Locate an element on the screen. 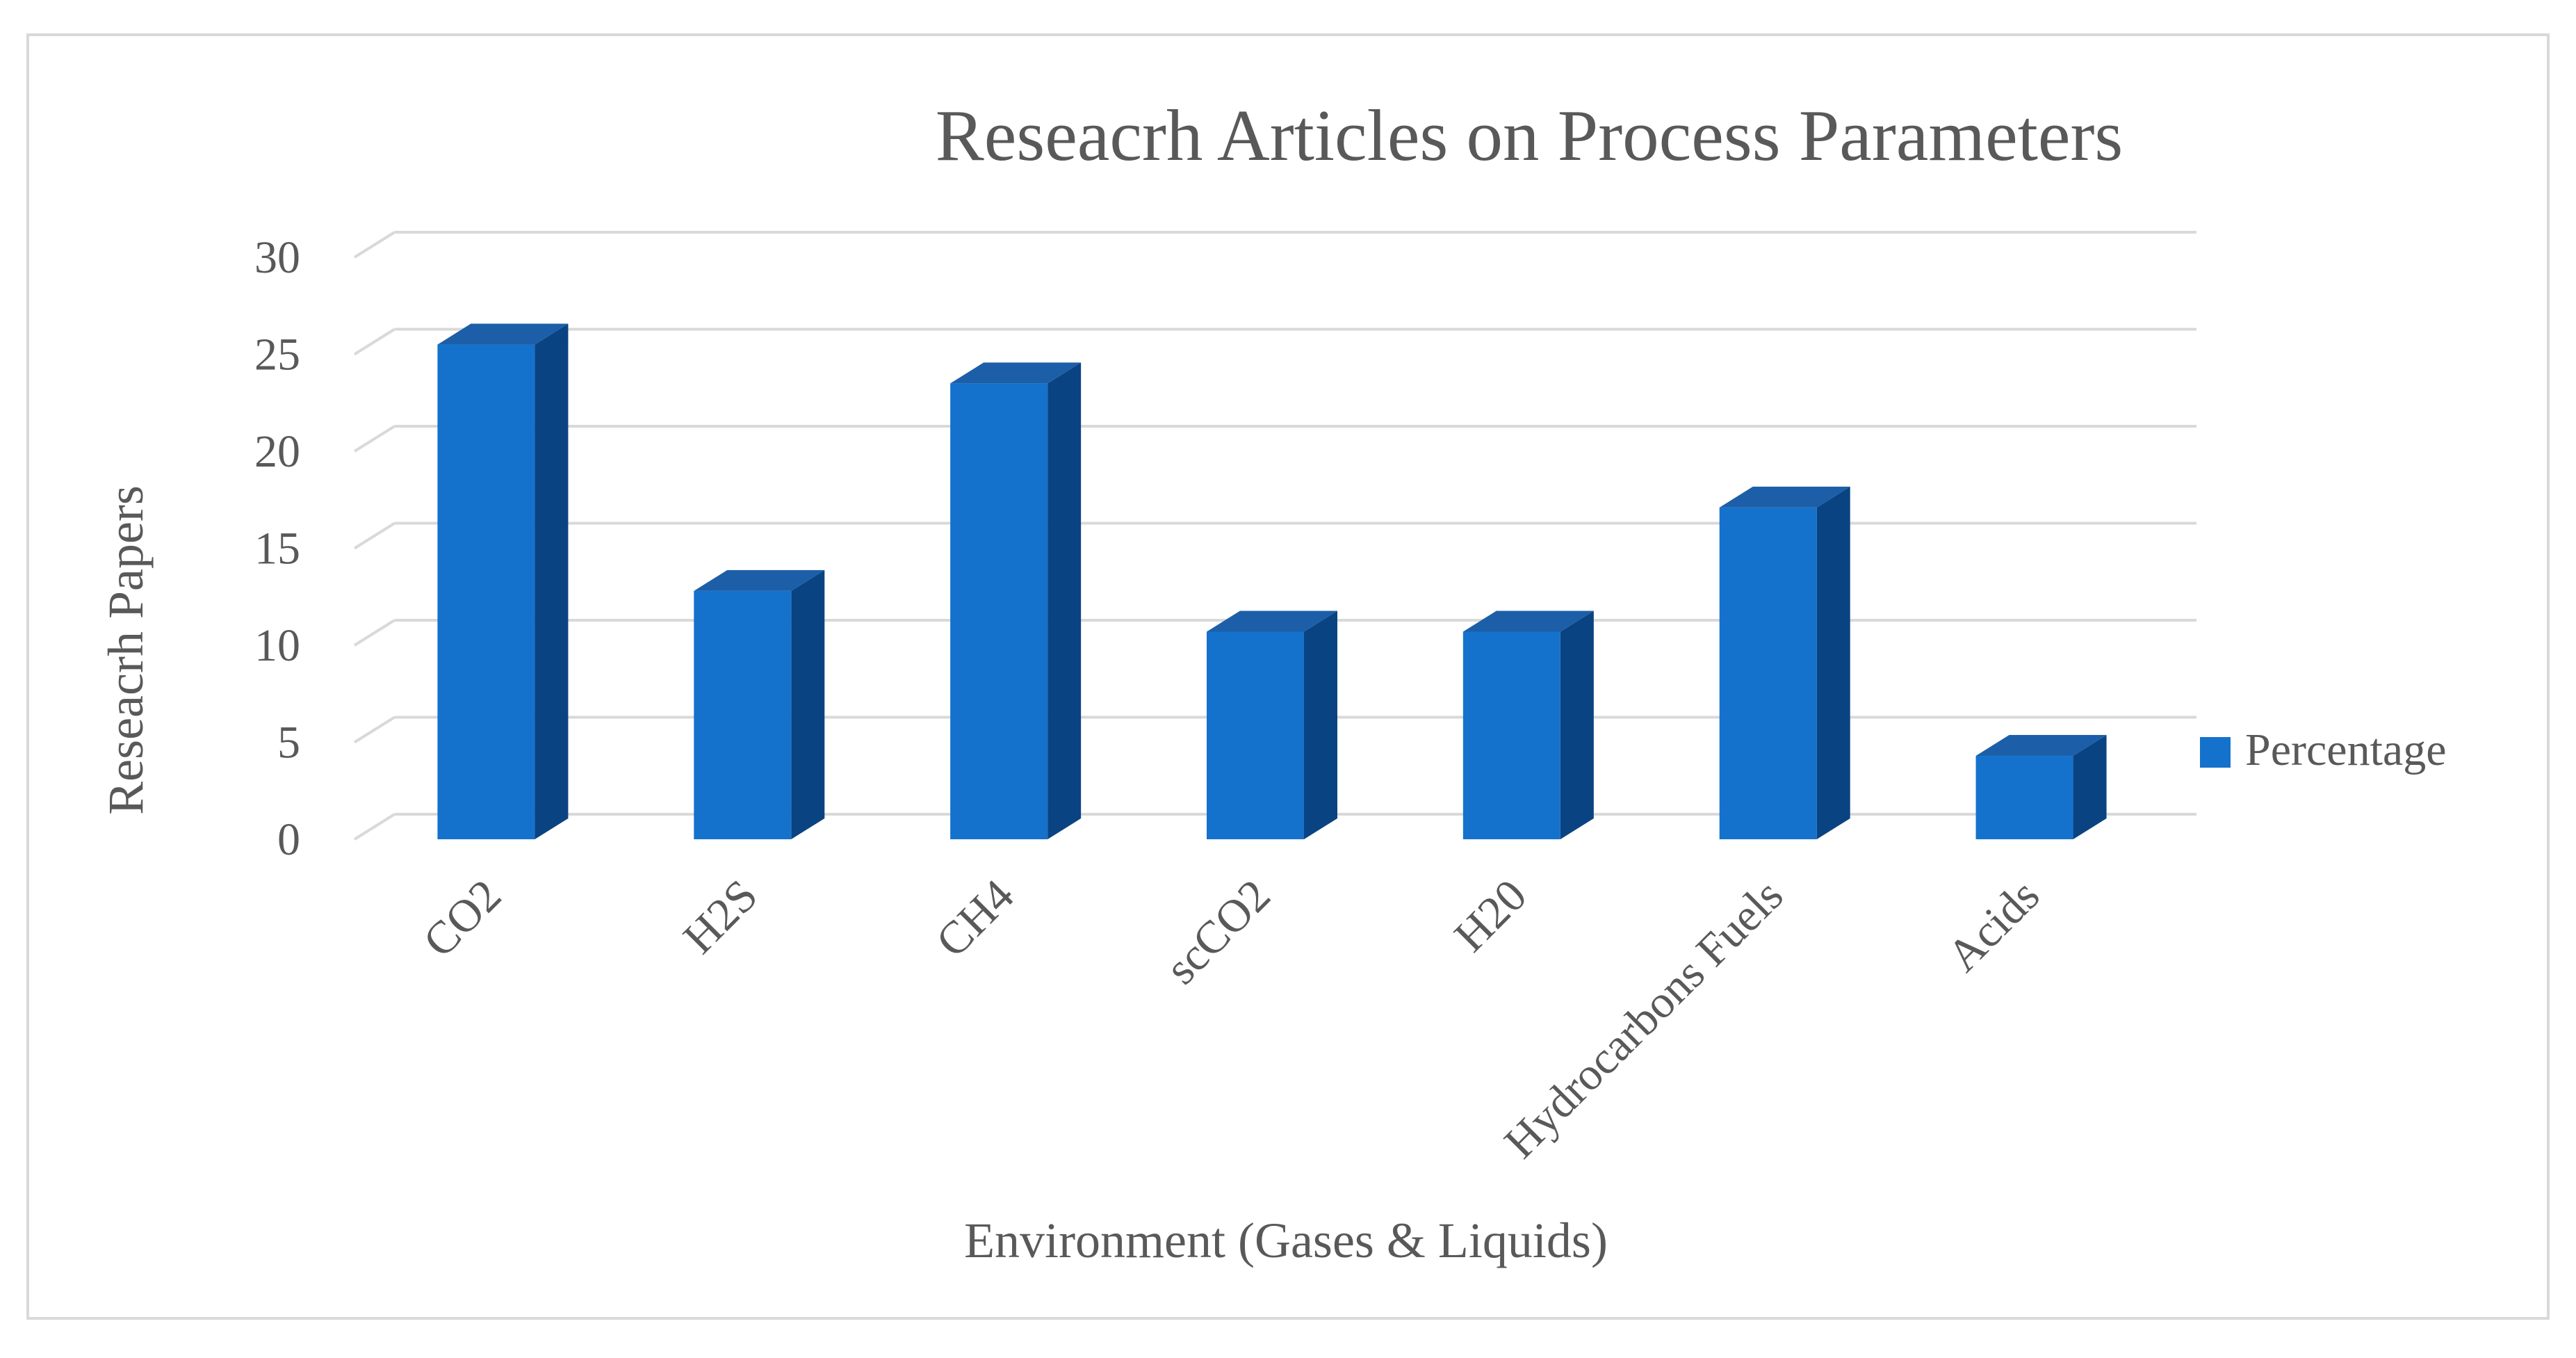  y-tick-label: 25 is located at coordinates (277, 355).